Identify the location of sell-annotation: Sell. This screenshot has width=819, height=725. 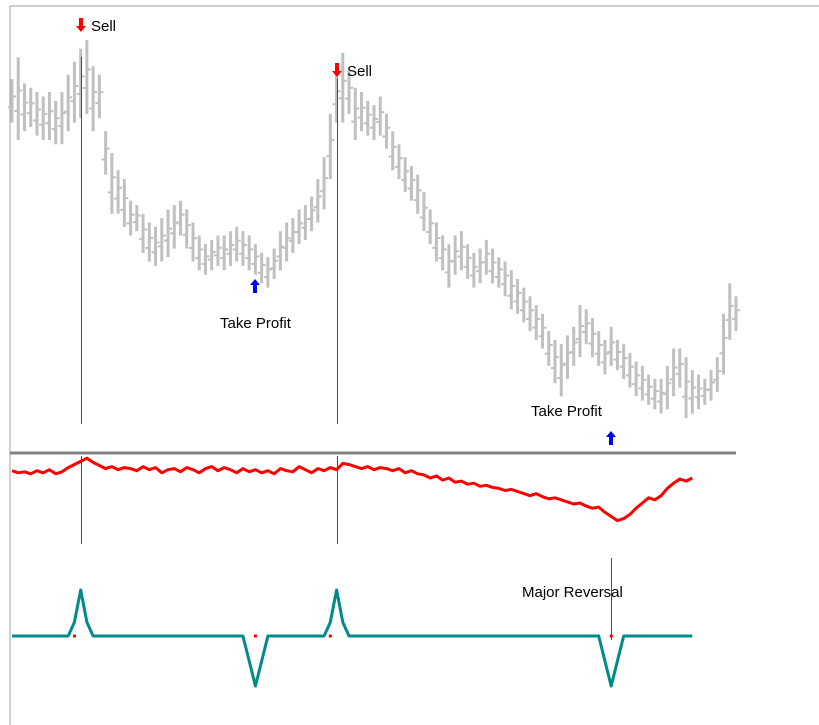
(359, 71).